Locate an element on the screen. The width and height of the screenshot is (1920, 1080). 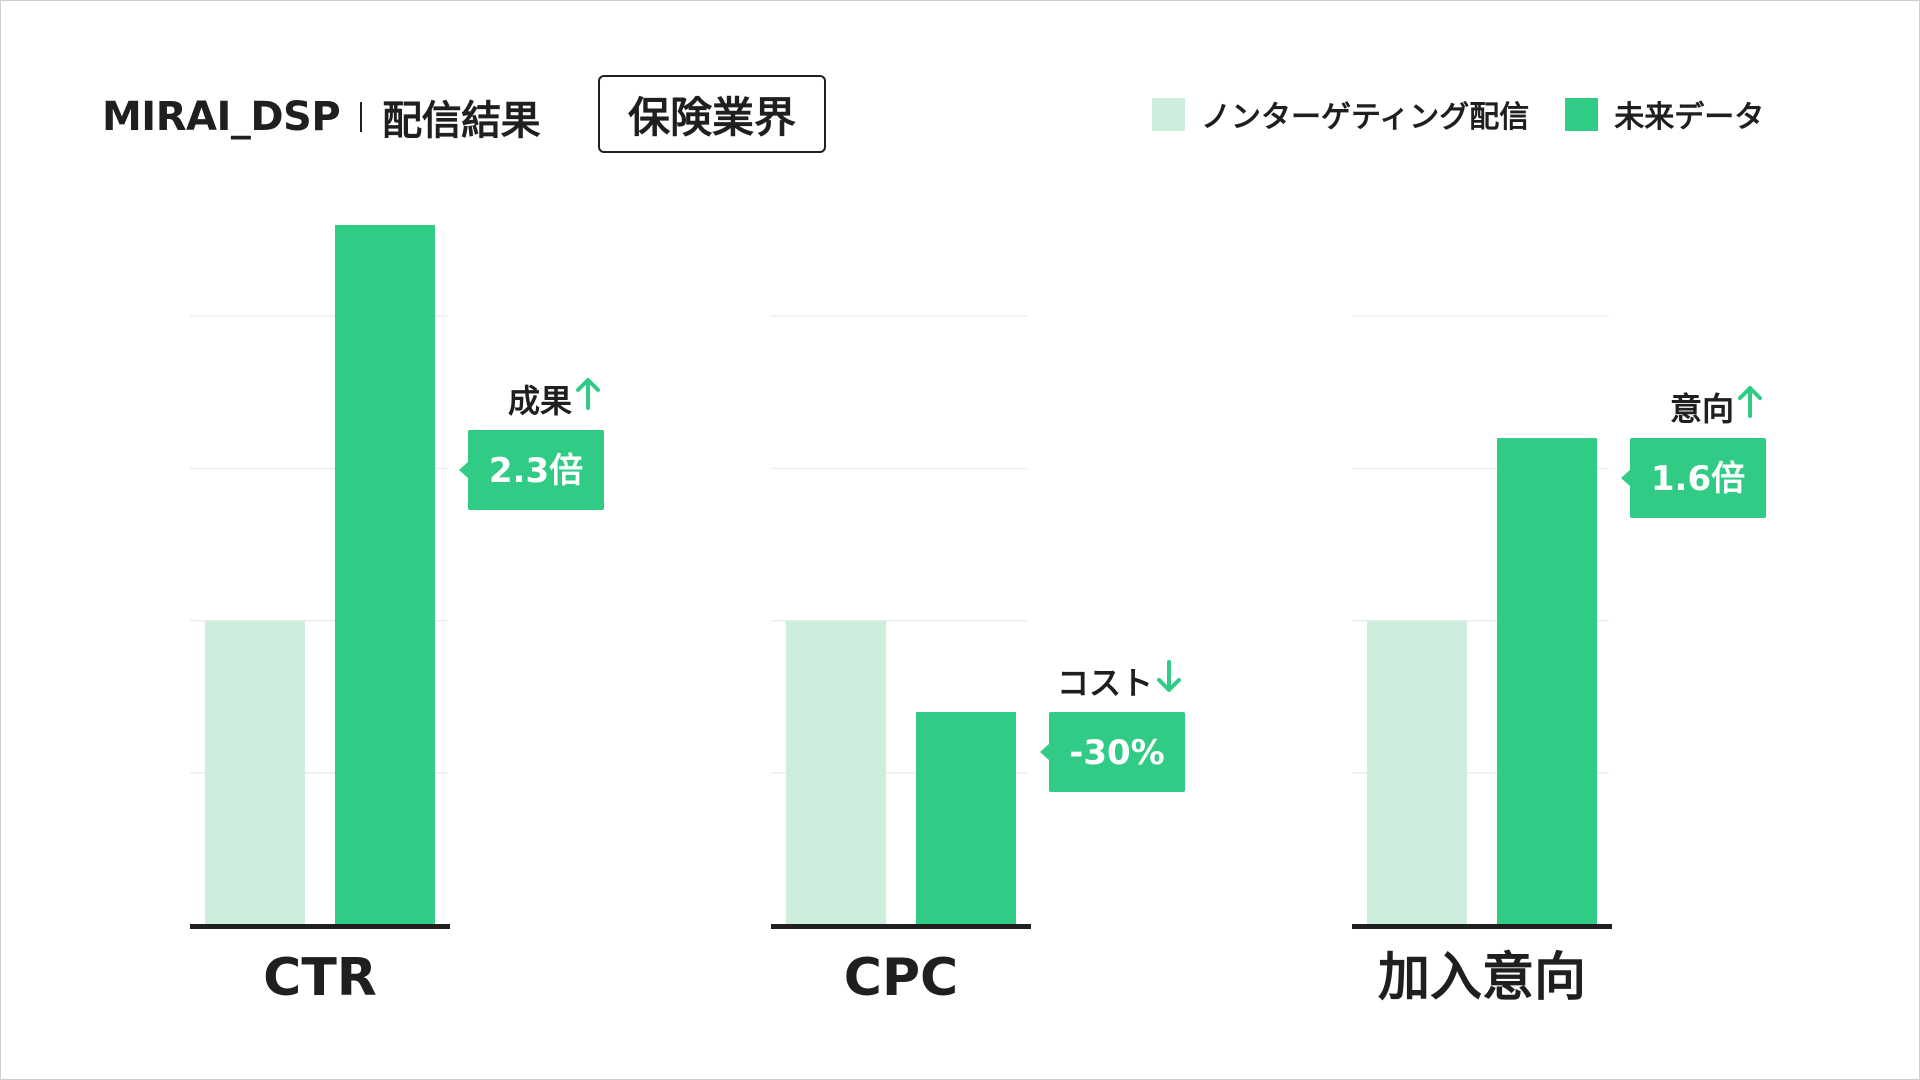
callout-box-ctr is located at coordinates (536, 470).